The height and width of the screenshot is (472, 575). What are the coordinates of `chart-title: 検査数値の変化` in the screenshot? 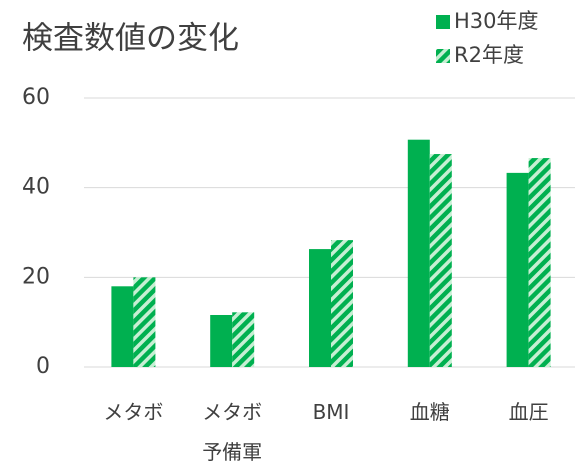 It's located at (130, 39).